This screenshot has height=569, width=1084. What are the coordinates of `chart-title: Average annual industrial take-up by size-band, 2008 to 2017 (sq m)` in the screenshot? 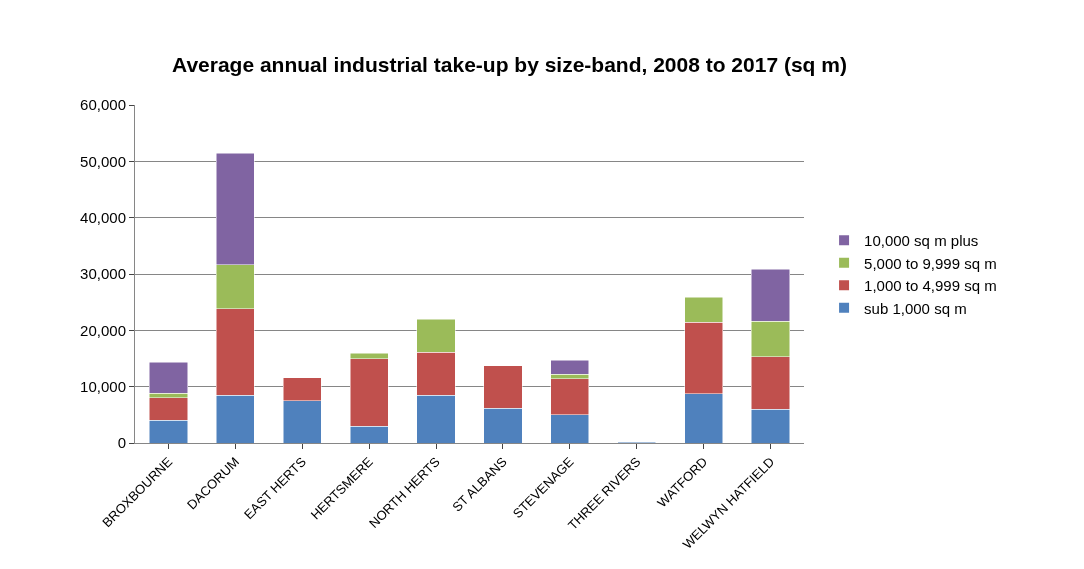 It's located at (509, 64).